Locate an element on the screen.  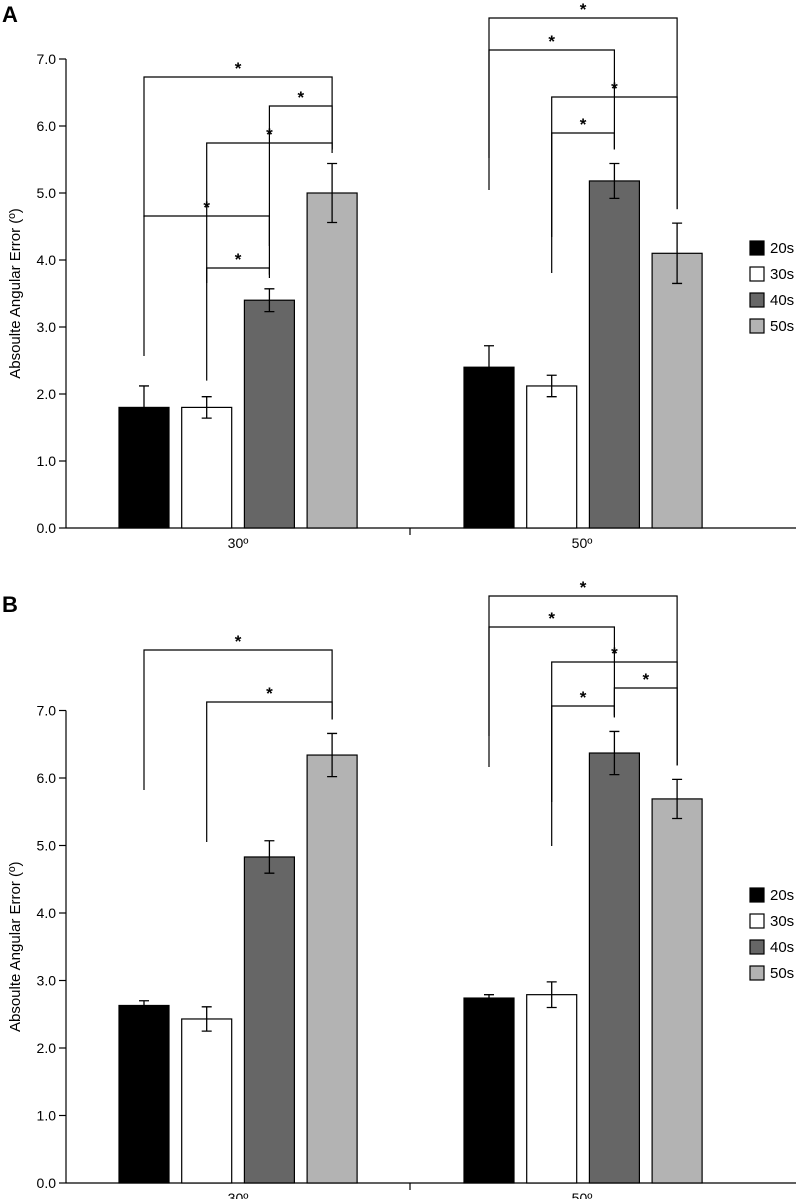
panel-letter: A is located at coordinates (10, 14).